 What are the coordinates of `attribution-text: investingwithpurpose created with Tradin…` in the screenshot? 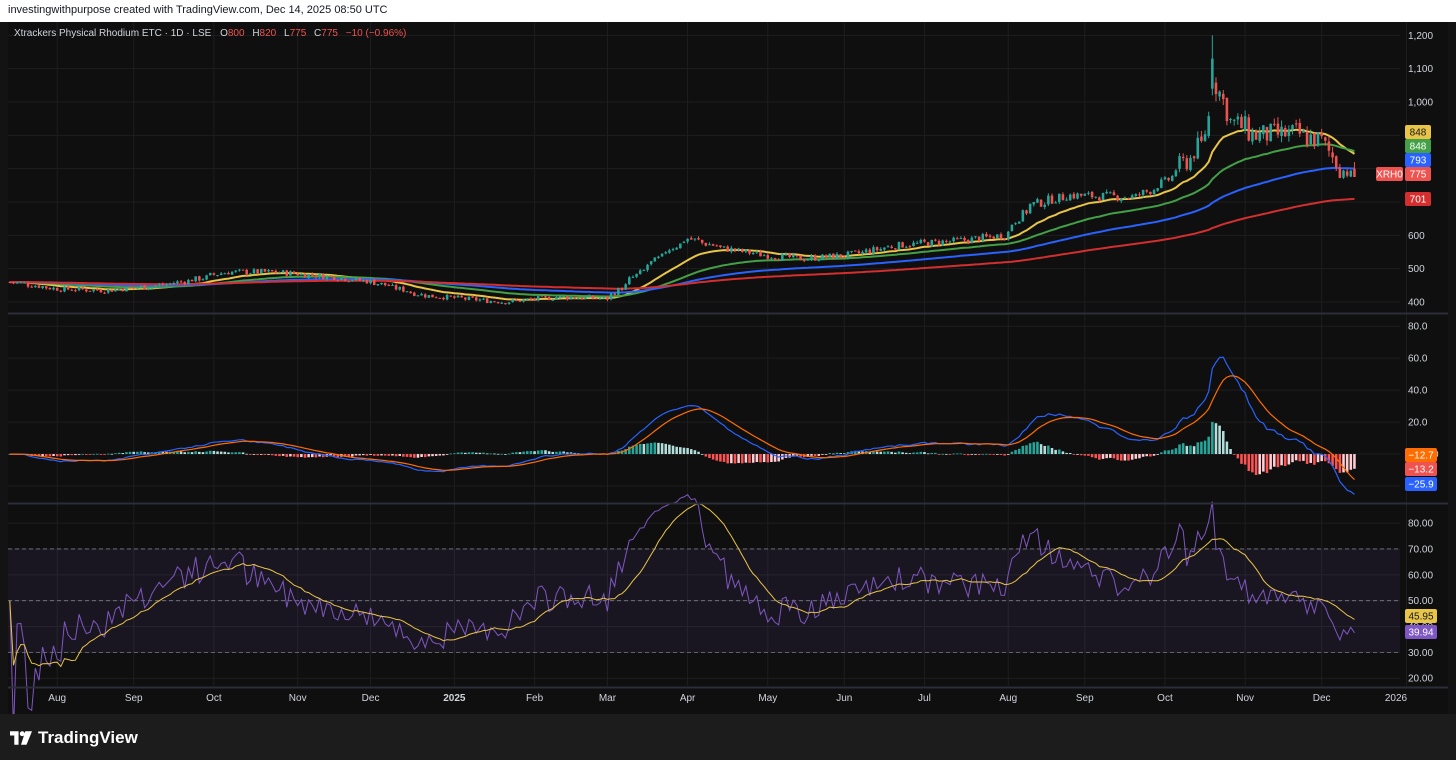 It's located at (198, 10).